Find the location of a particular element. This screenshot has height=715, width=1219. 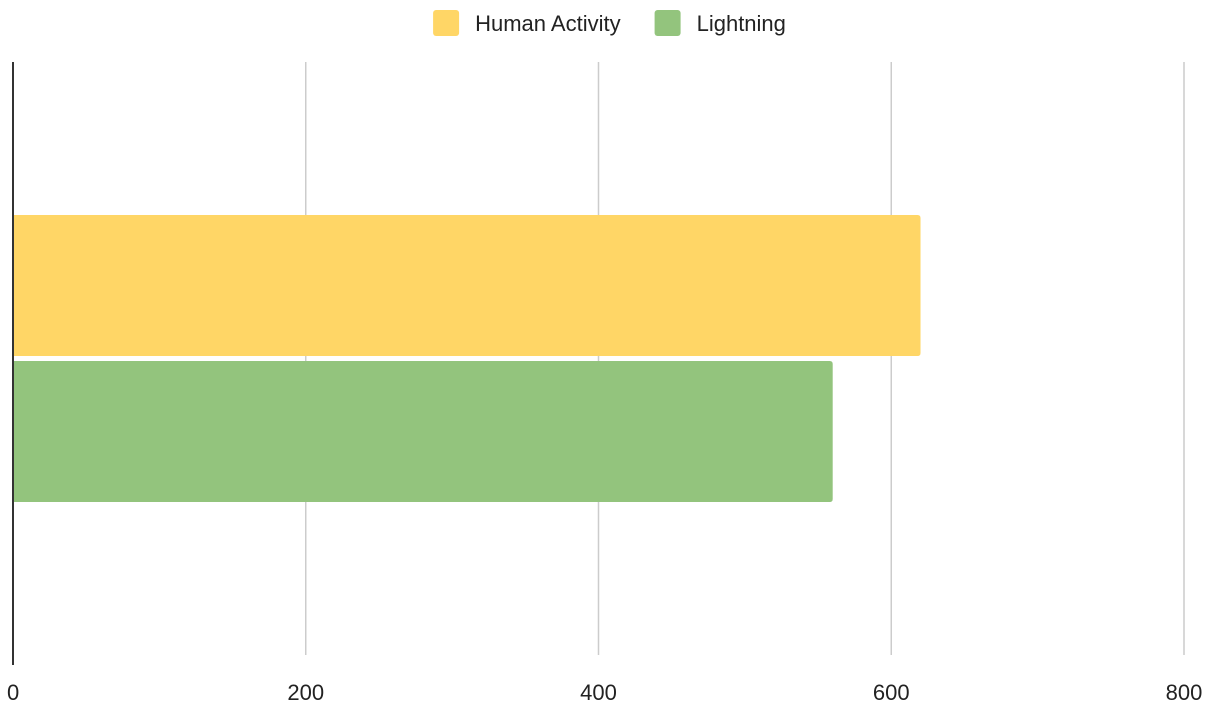

bar-lightning is located at coordinates (423, 431).